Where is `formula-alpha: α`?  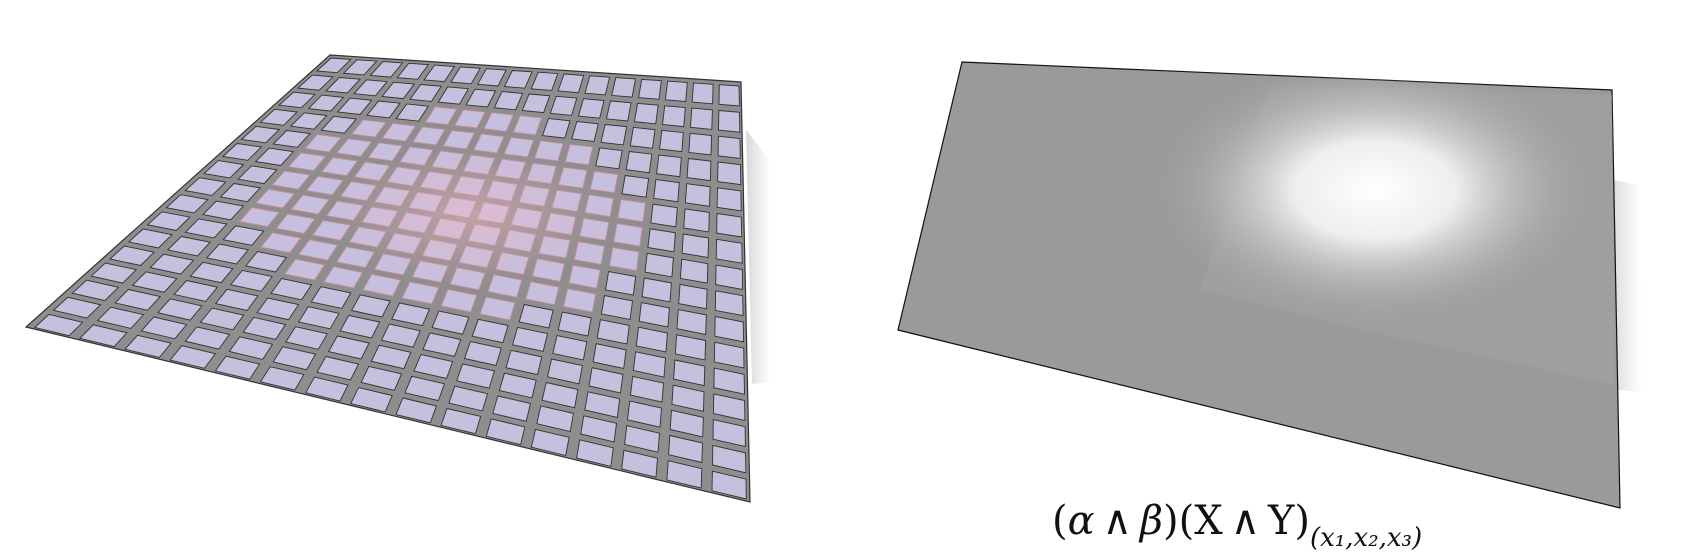 formula-alpha: α is located at coordinates (1081, 521).